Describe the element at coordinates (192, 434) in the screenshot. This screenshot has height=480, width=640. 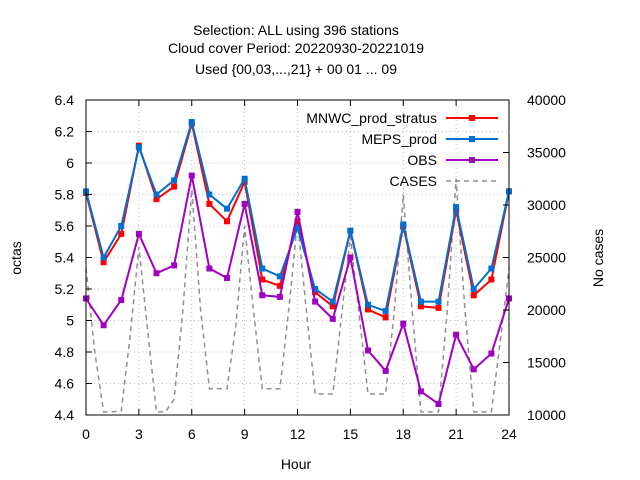
I see `x-tick-label: 6` at that location.